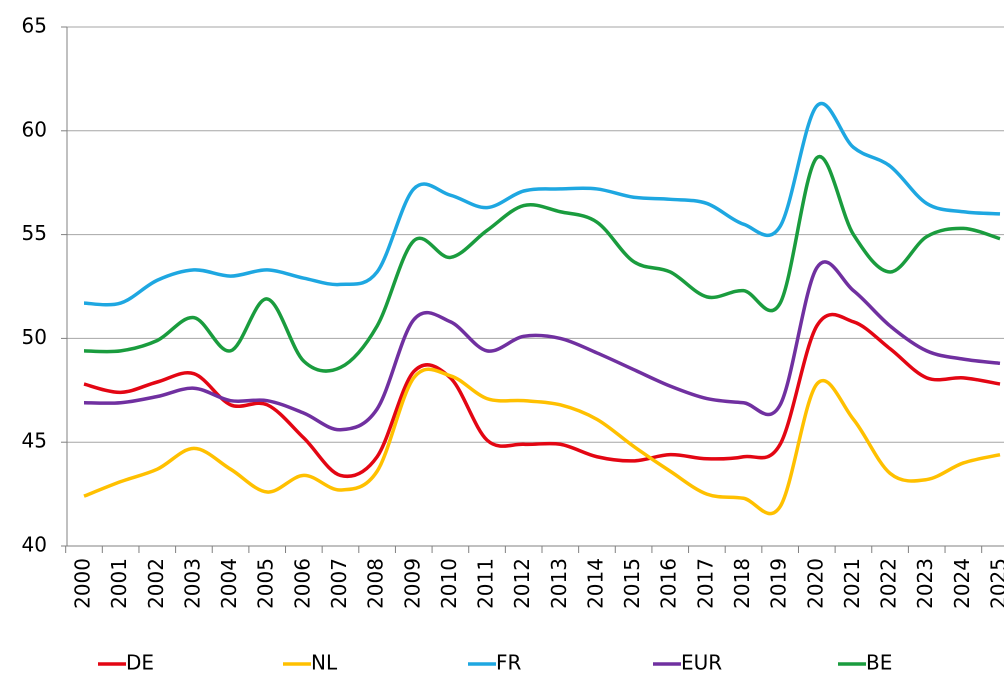 This screenshot has width=1004, height=673. I want to click on legend-item: EUR, so click(687, 662).